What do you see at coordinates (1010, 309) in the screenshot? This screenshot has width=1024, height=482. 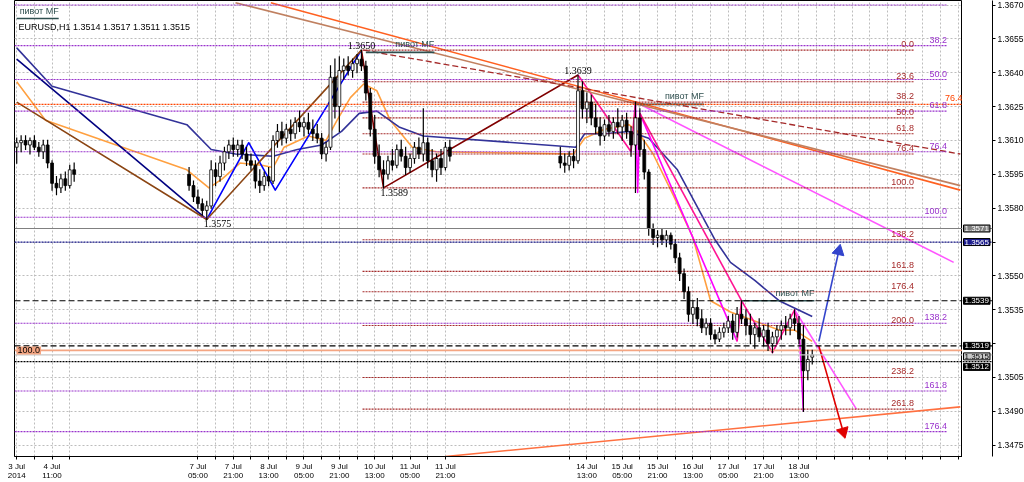 I see `y-tick-label: 1.3535` at bounding box center [1010, 309].